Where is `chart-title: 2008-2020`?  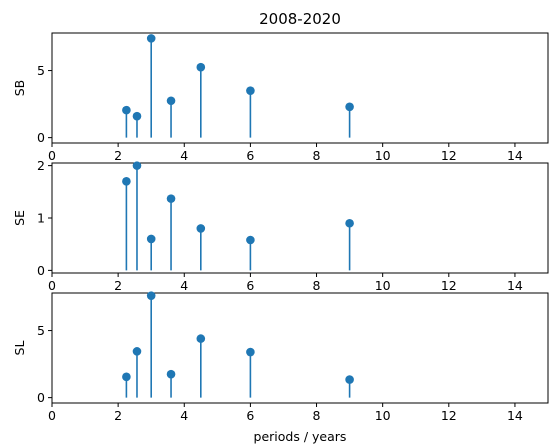 chart-title: 2008-2020 is located at coordinates (300, 19).